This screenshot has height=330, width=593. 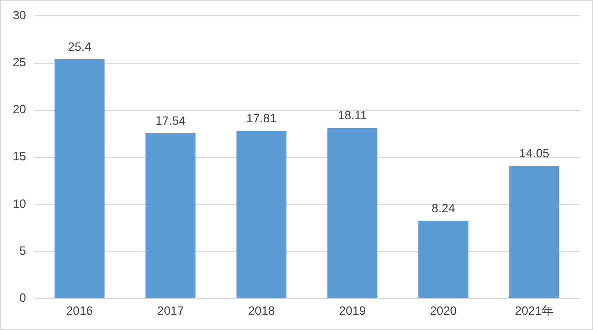 What do you see at coordinates (353, 115) in the screenshot?
I see `data-label: 18.11` at bounding box center [353, 115].